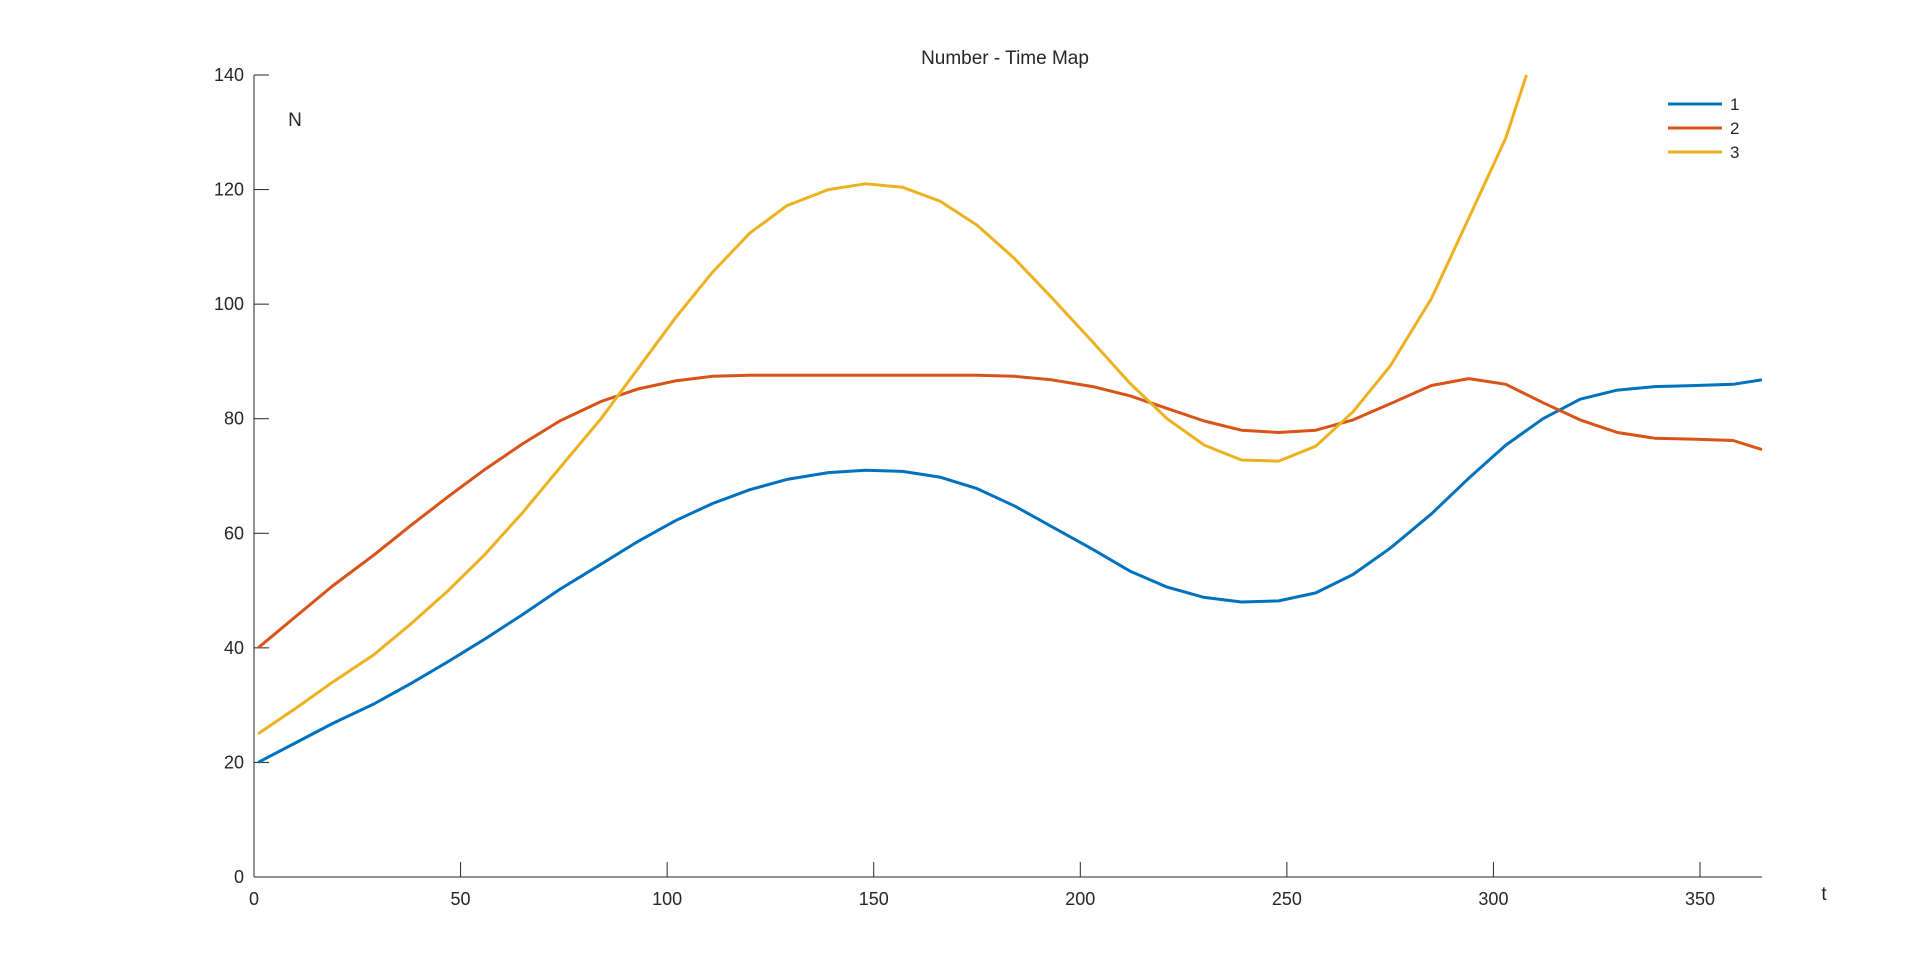  I want to click on x-axis-label: t, so click(1824, 894).